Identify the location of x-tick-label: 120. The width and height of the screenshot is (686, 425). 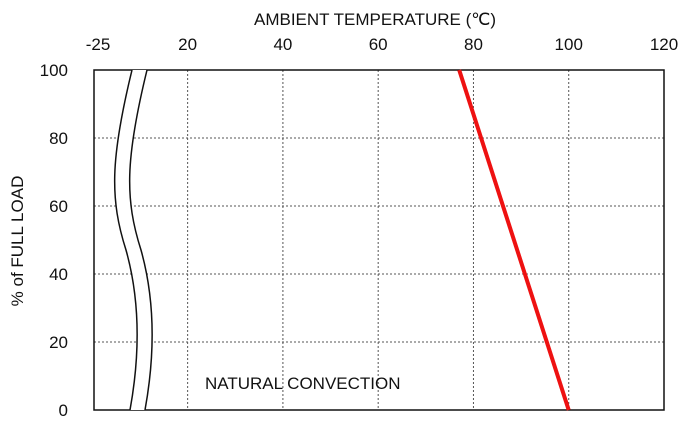
(664, 44).